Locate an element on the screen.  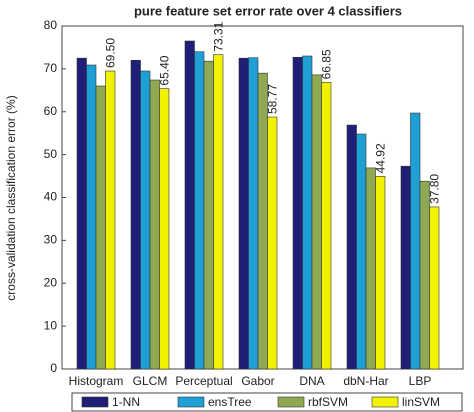
data-label: 69.50 is located at coordinates (110, 53).